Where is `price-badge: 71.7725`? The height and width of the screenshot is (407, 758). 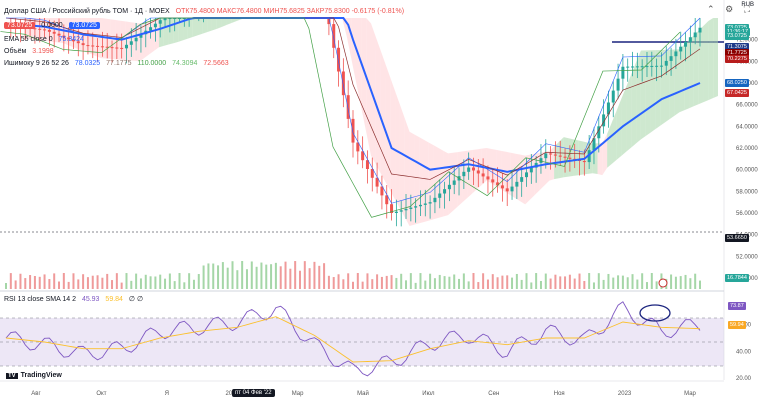 price-badge: 71.7725 is located at coordinates (737, 52).